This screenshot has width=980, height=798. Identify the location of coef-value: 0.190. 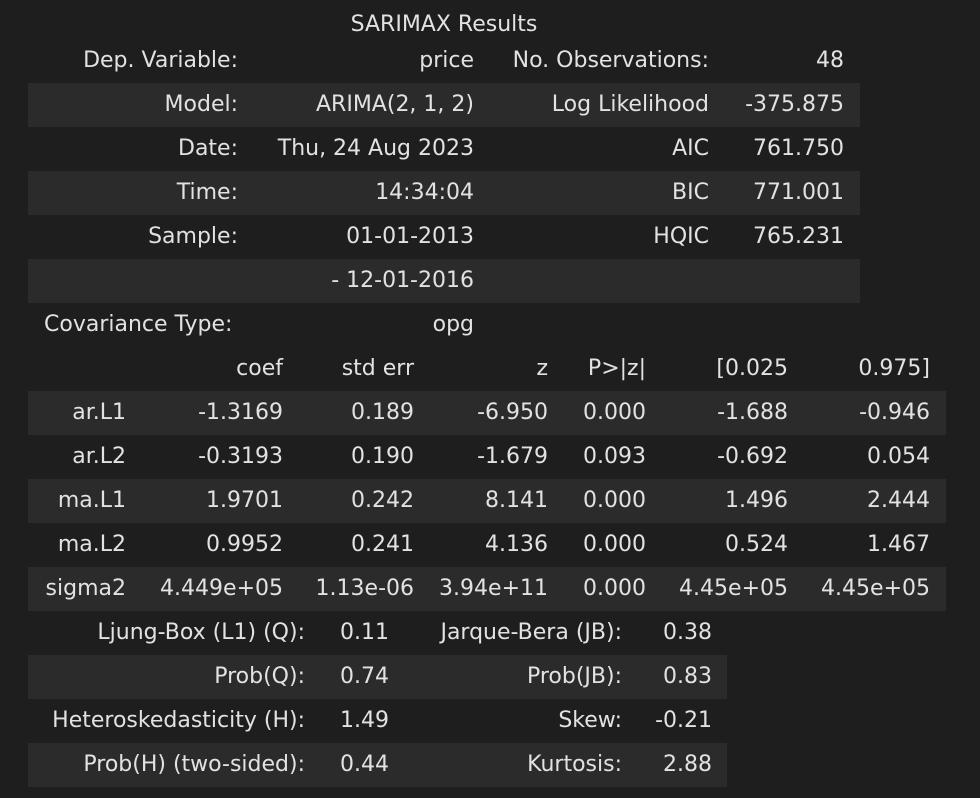
(382, 456).